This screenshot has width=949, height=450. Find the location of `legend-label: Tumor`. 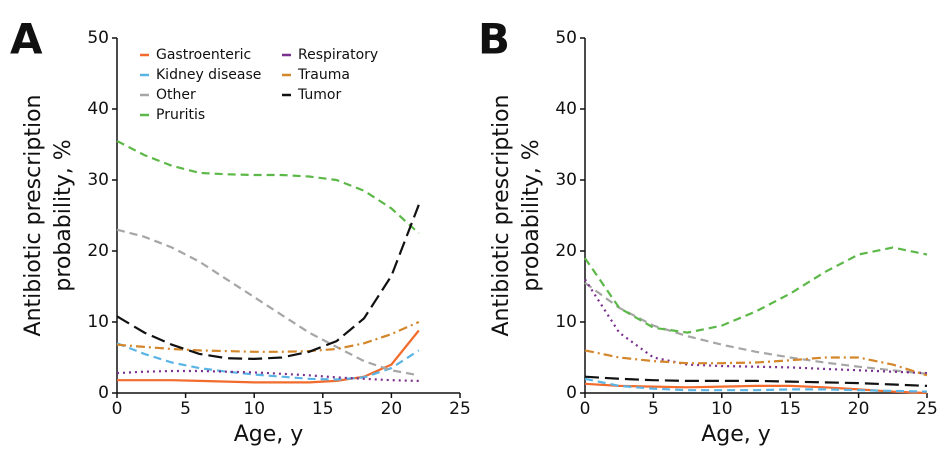

legend-label: Tumor is located at coordinates (319, 95).